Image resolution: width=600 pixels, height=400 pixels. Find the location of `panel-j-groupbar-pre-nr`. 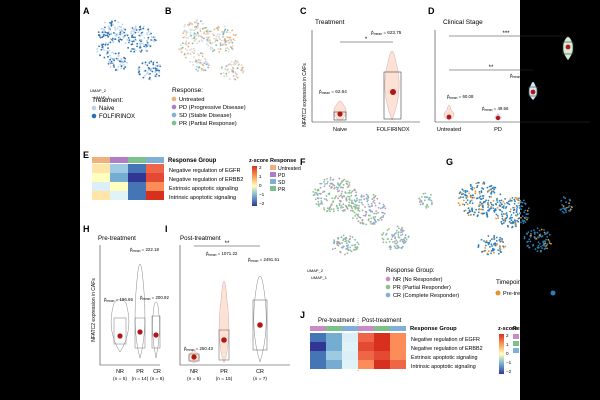

panel-j-groupbar-pre-nr is located at coordinates (318, 328).